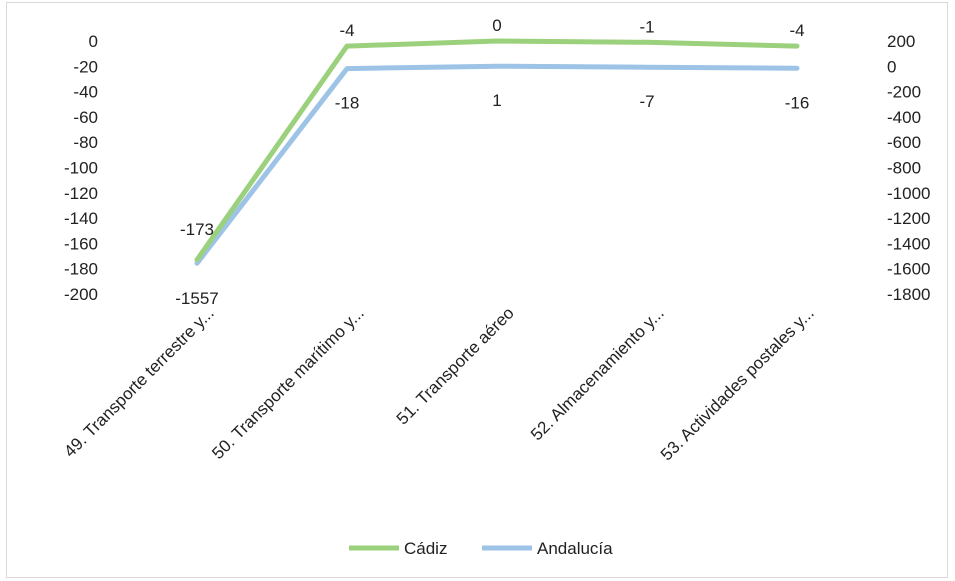 This screenshot has height=581, width=955. What do you see at coordinates (904, 92) in the screenshot?
I see `right-axis-tick-label: -200` at bounding box center [904, 92].